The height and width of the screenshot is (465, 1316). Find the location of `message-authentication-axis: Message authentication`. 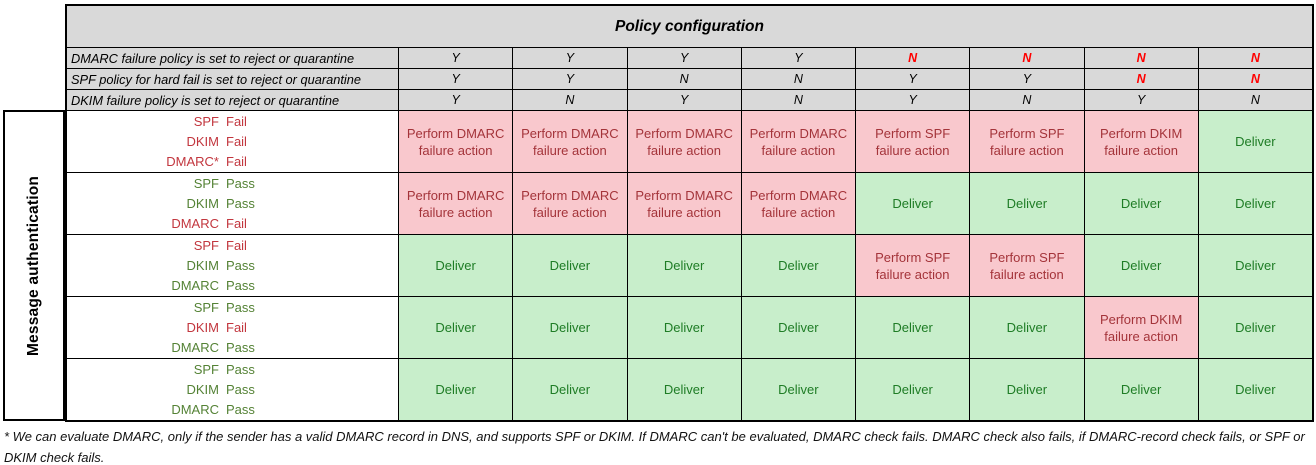

message-authentication-axis: Message authentication is located at coordinates (34, 265).